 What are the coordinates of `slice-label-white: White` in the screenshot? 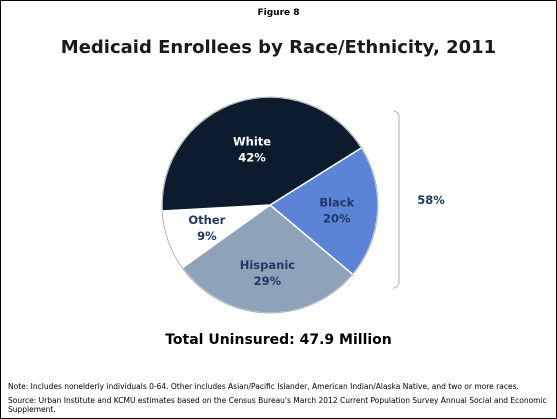 It's located at (252, 141).